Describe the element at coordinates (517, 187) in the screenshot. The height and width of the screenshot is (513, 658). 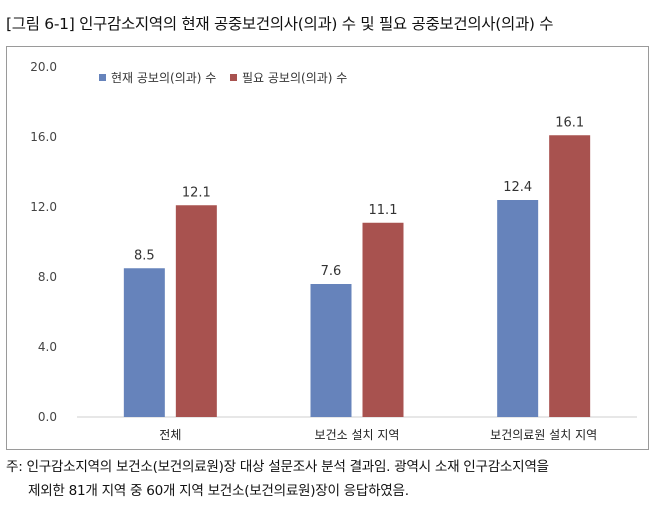
I see `data-label: 12.4` at that location.